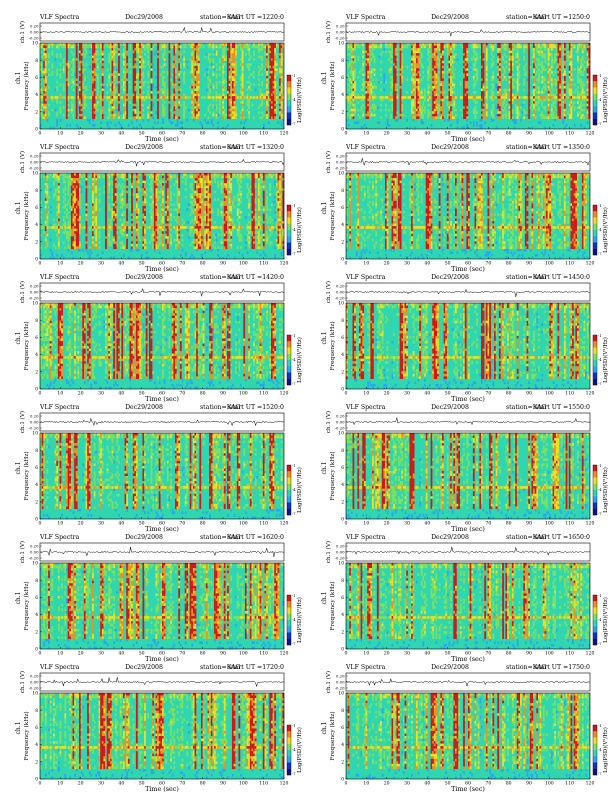 This screenshot has width=612, height=792. Describe the element at coordinates (407, 134) in the screenshot. I see `x-tick-label: 30` at that location.